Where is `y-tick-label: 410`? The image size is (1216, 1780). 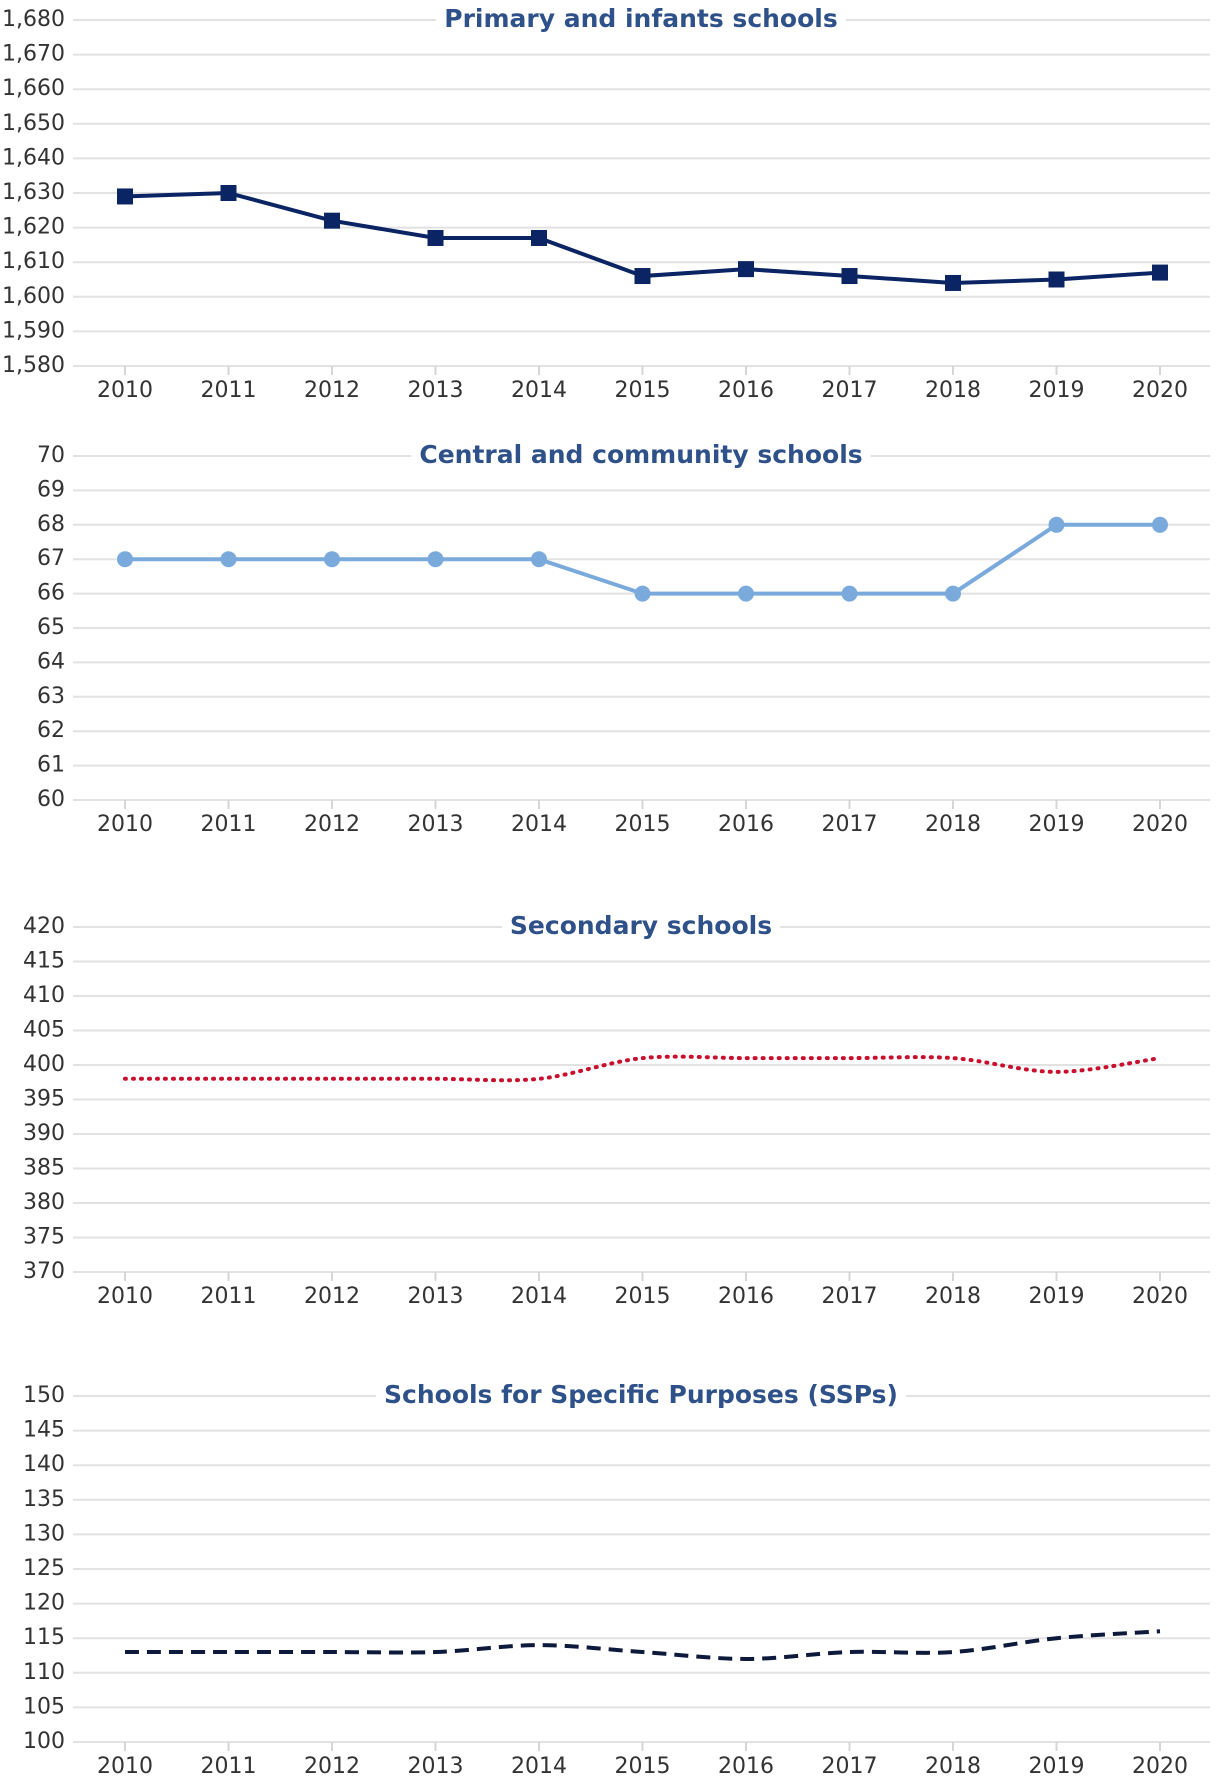 y-tick-label: 410 is located at coordinates (44, 995).